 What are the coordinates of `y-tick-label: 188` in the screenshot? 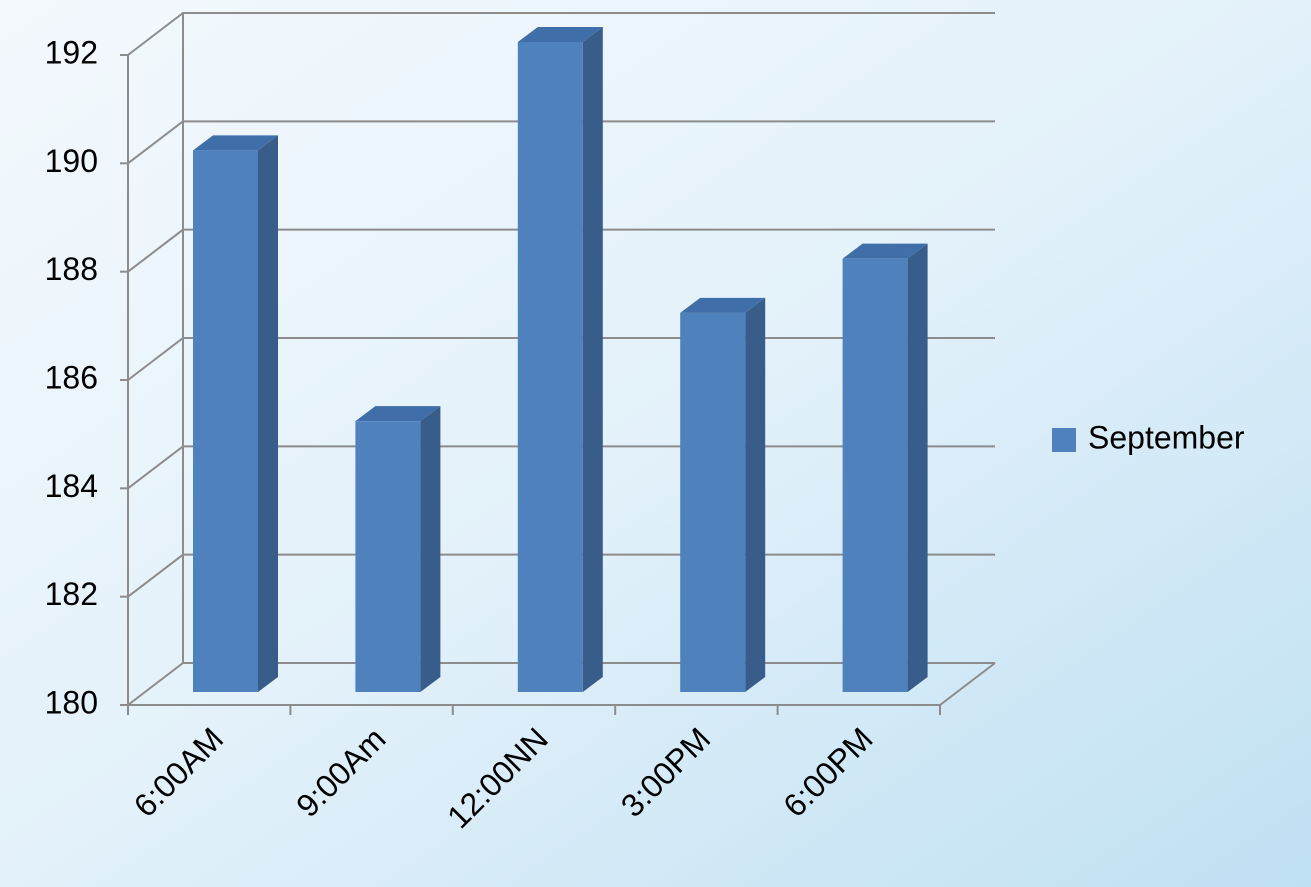 It's located at (71, 269).